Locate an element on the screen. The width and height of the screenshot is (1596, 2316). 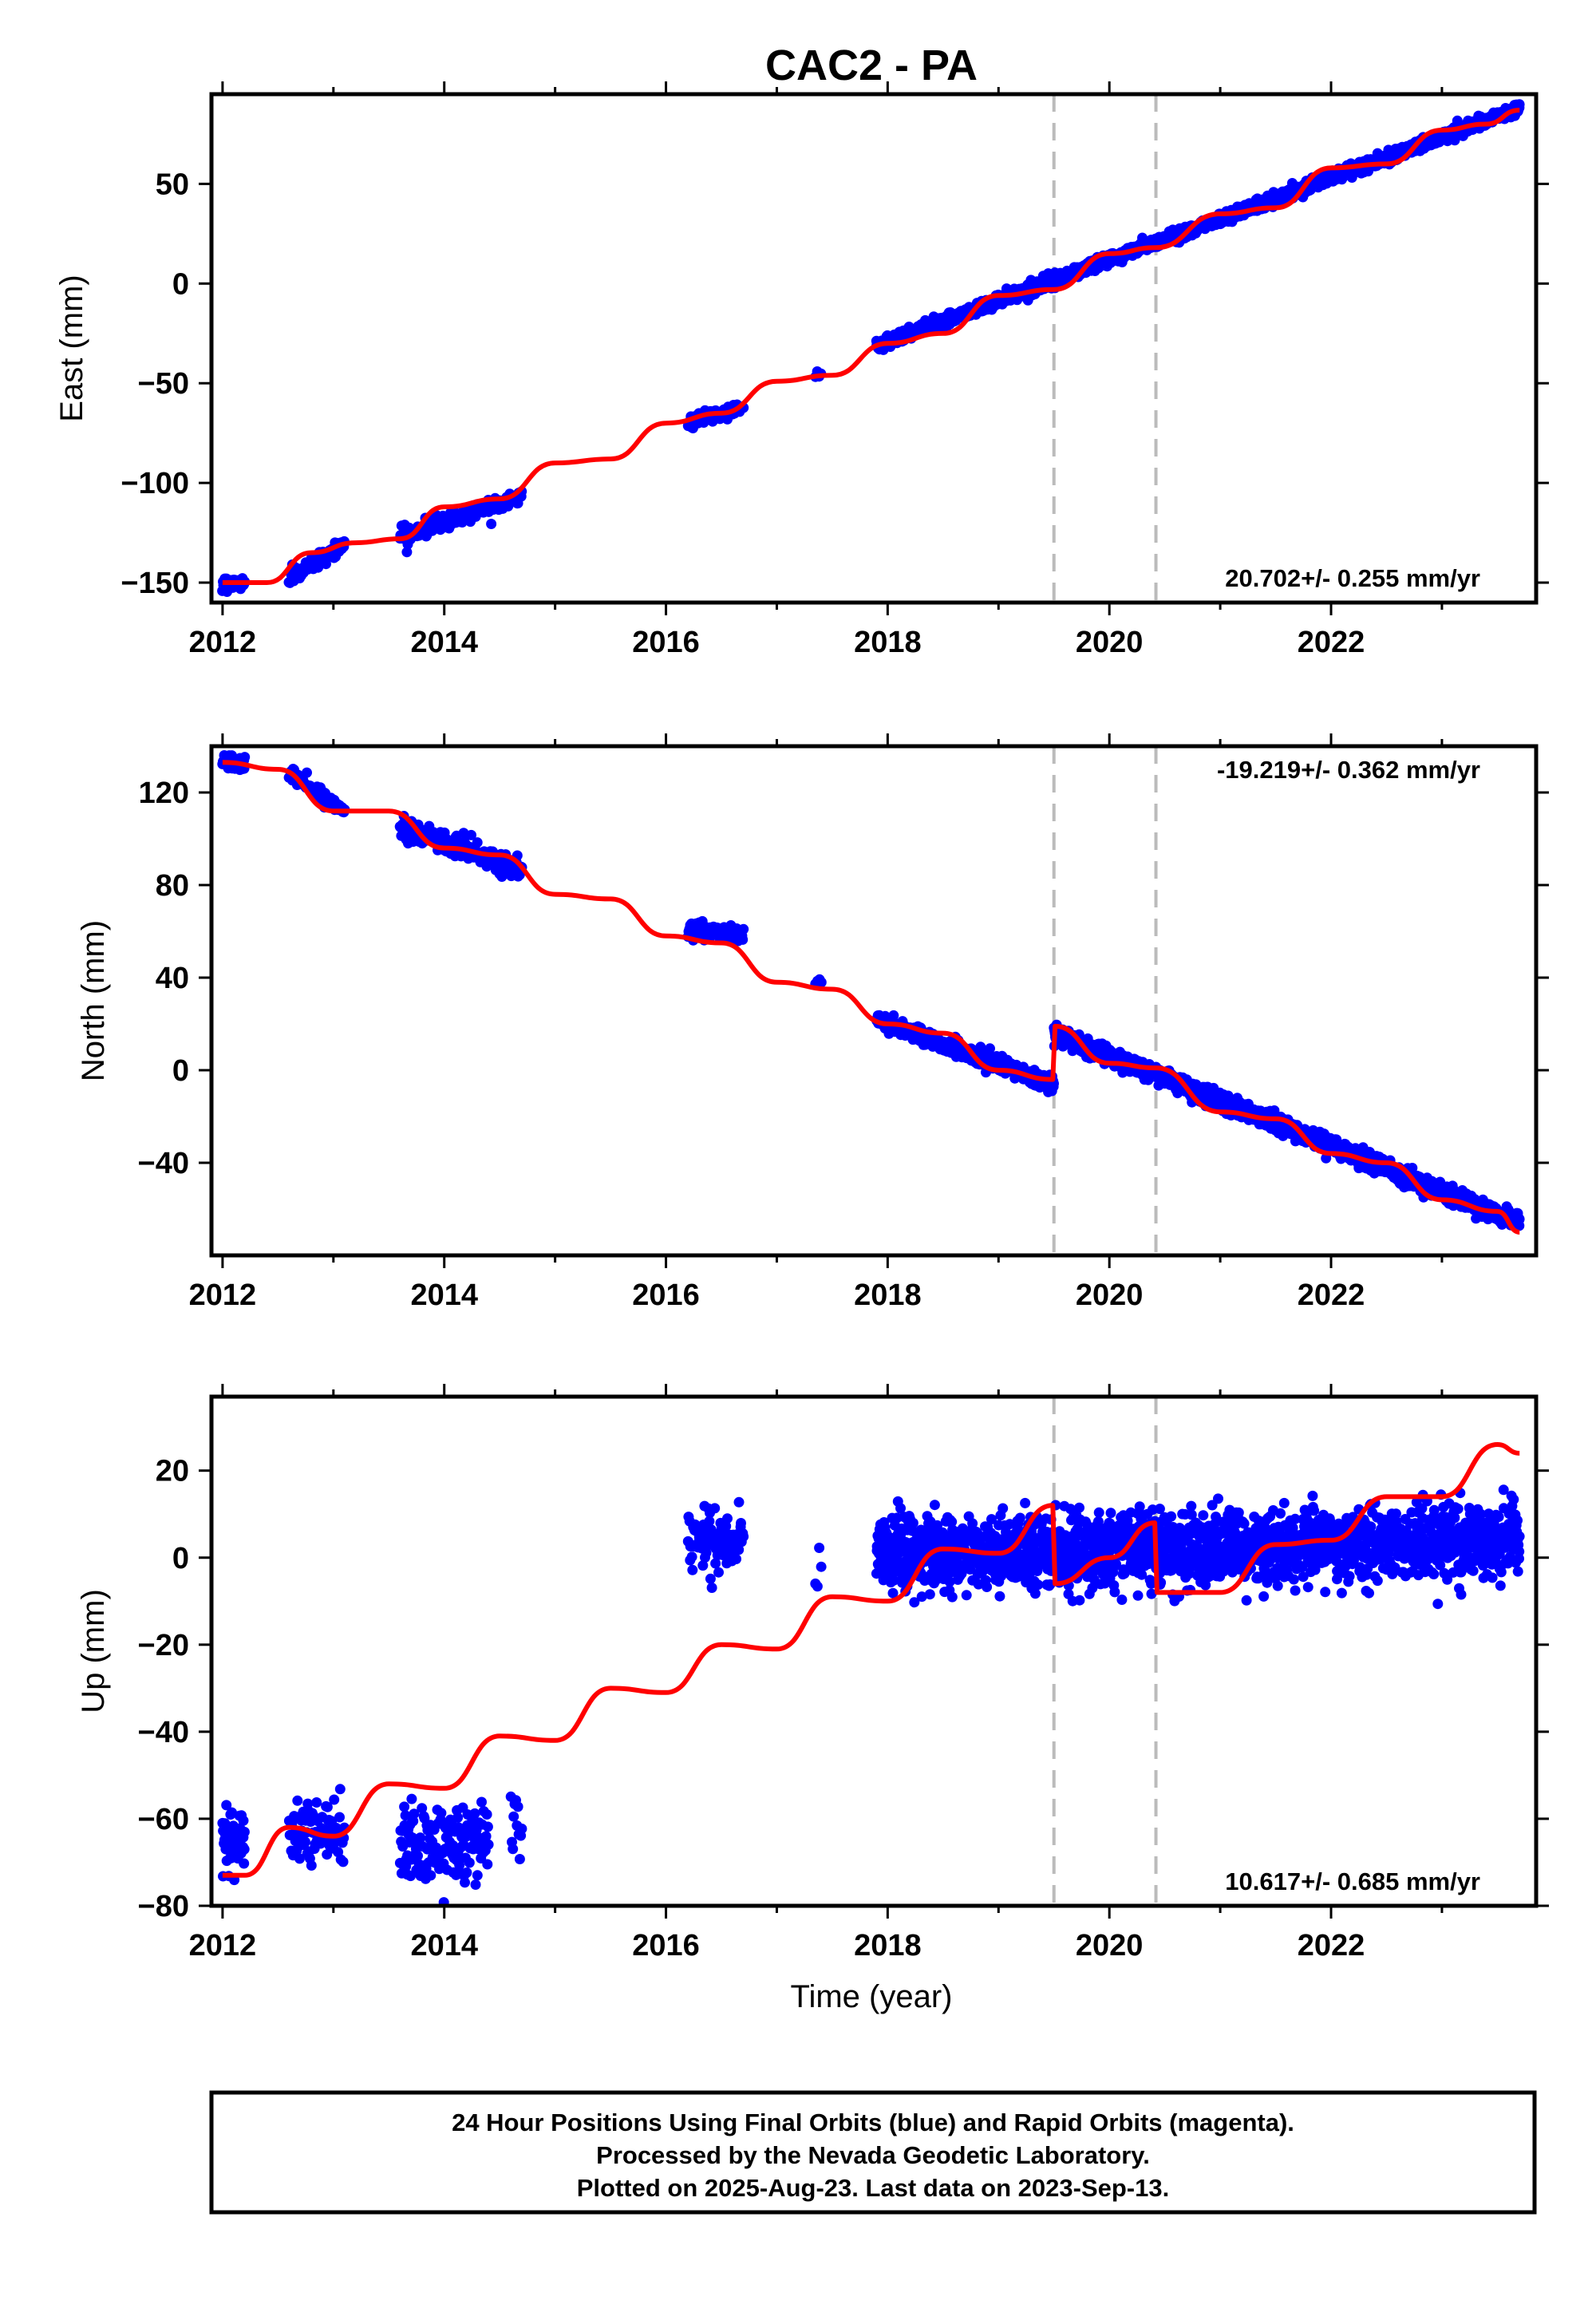
y-tick-label: 40 is located at coordinates (172, 979).